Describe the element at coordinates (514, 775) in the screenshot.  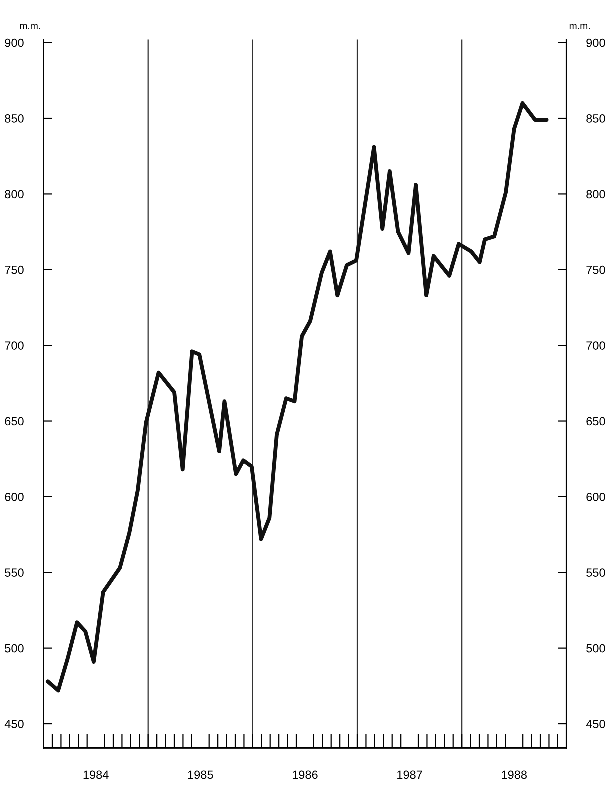
I see `x-tick-label: 1988` at that location.